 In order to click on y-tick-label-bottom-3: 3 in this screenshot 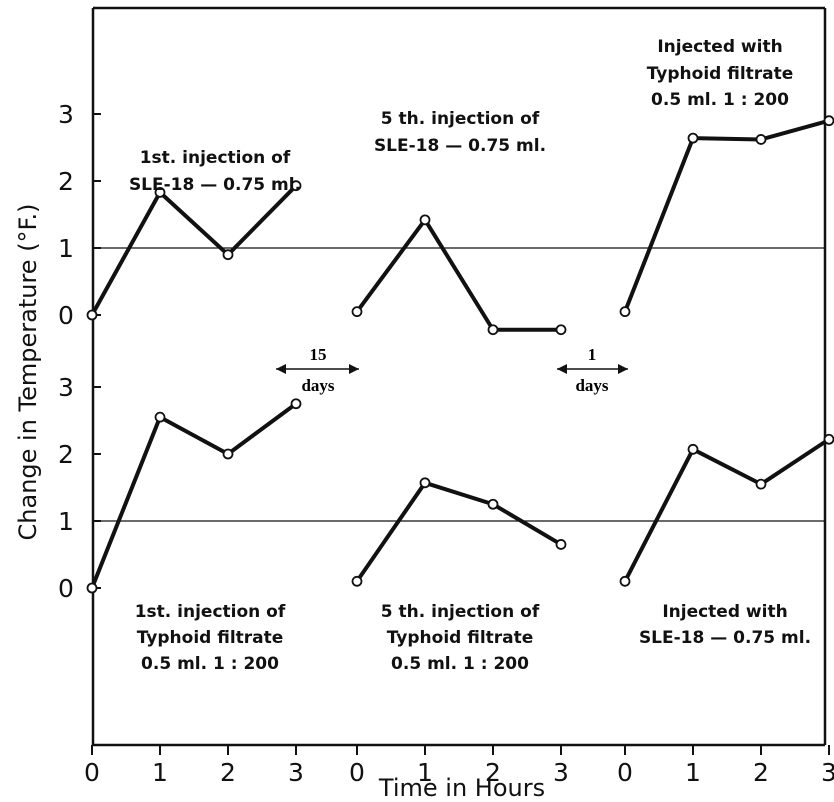, I will do `click(66, 387)`.